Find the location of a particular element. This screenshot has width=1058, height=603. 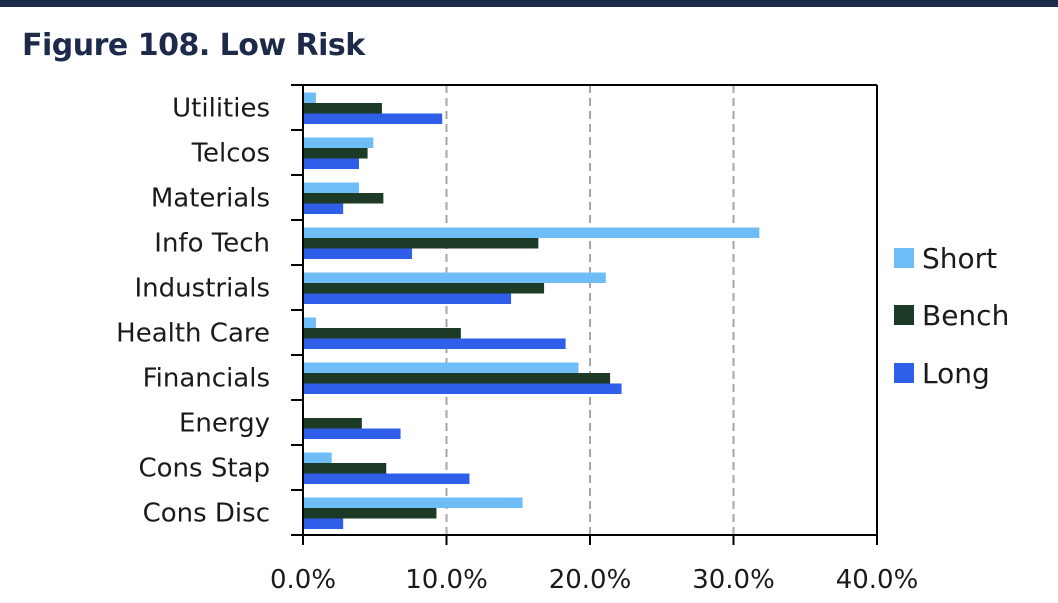

x-tick-label: 40.0% is located at coordinates (877, 580).